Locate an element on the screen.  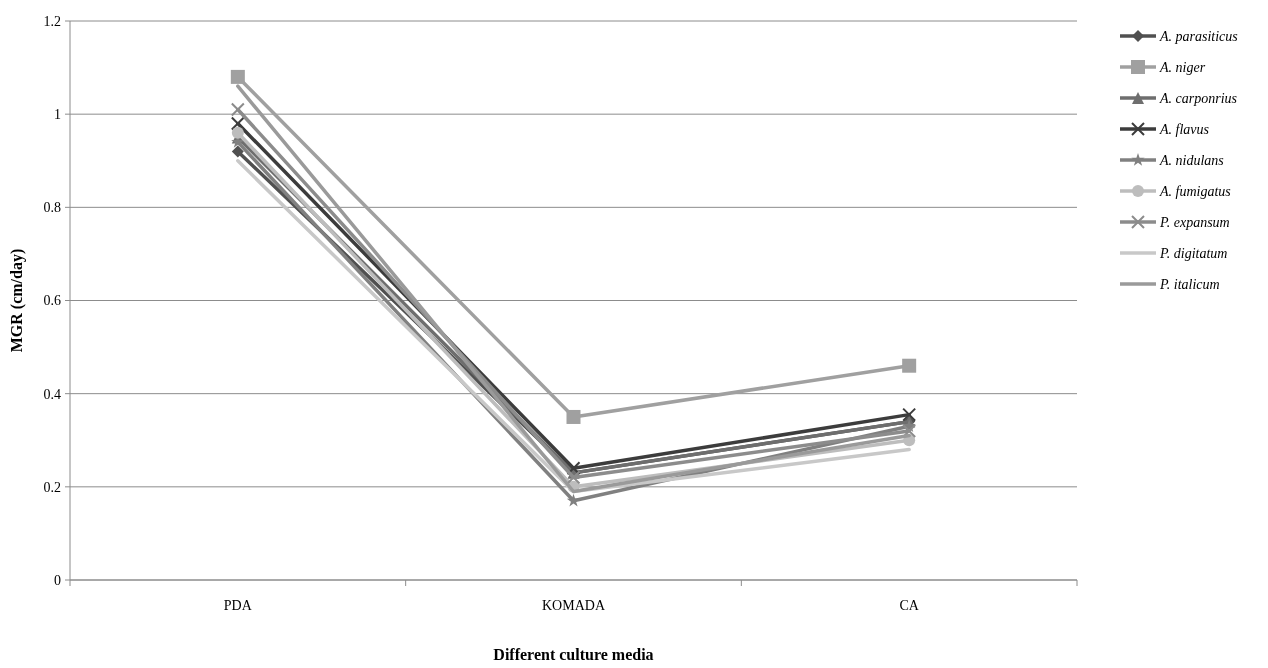
legend-label: A. flavus is located at coordinates (1184, 129).